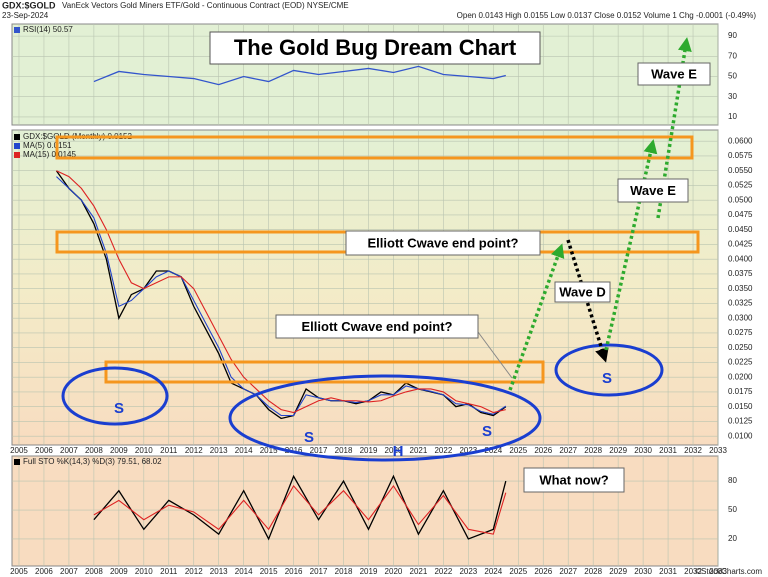  Describe the element at coordinates (269, 571) in the screenshot. I see `x-tick-label: 2015` at that location.